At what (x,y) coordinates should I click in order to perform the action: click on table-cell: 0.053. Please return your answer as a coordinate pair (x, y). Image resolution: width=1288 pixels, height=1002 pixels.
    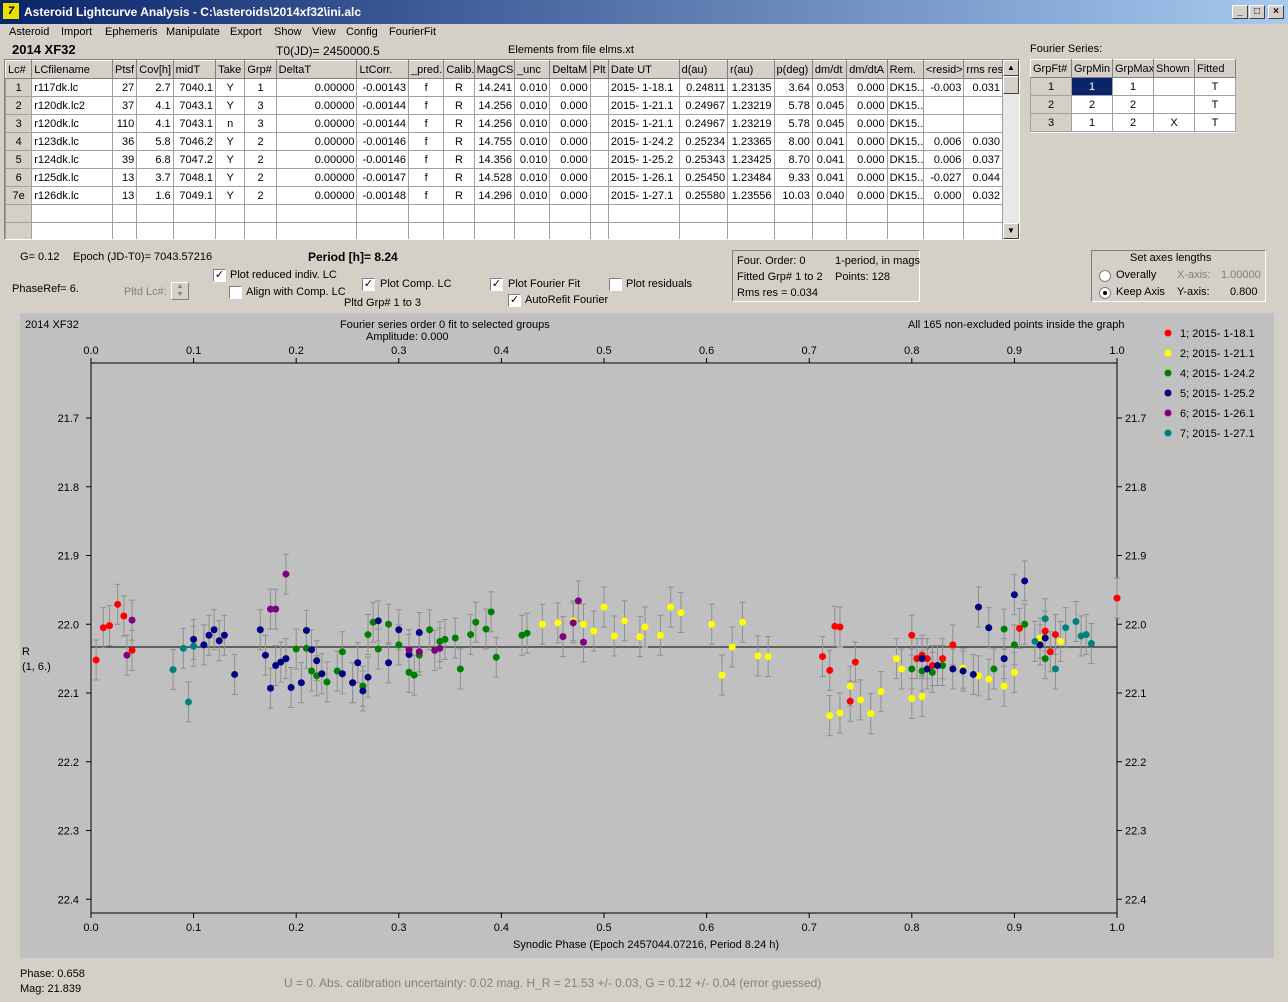
    Looking at the image, I should click on (829, 87).